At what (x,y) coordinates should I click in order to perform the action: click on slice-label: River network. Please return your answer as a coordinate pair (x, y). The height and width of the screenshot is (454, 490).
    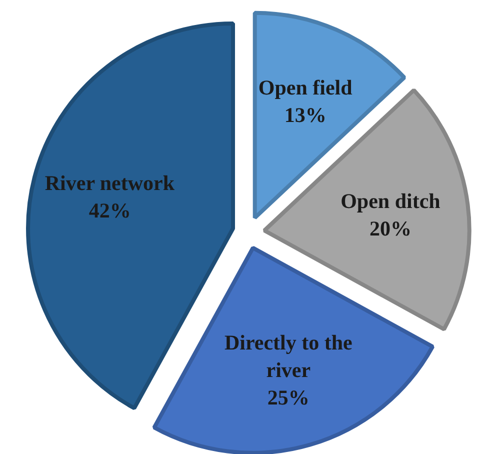
    Looking at the image, I should click on (109, 183).